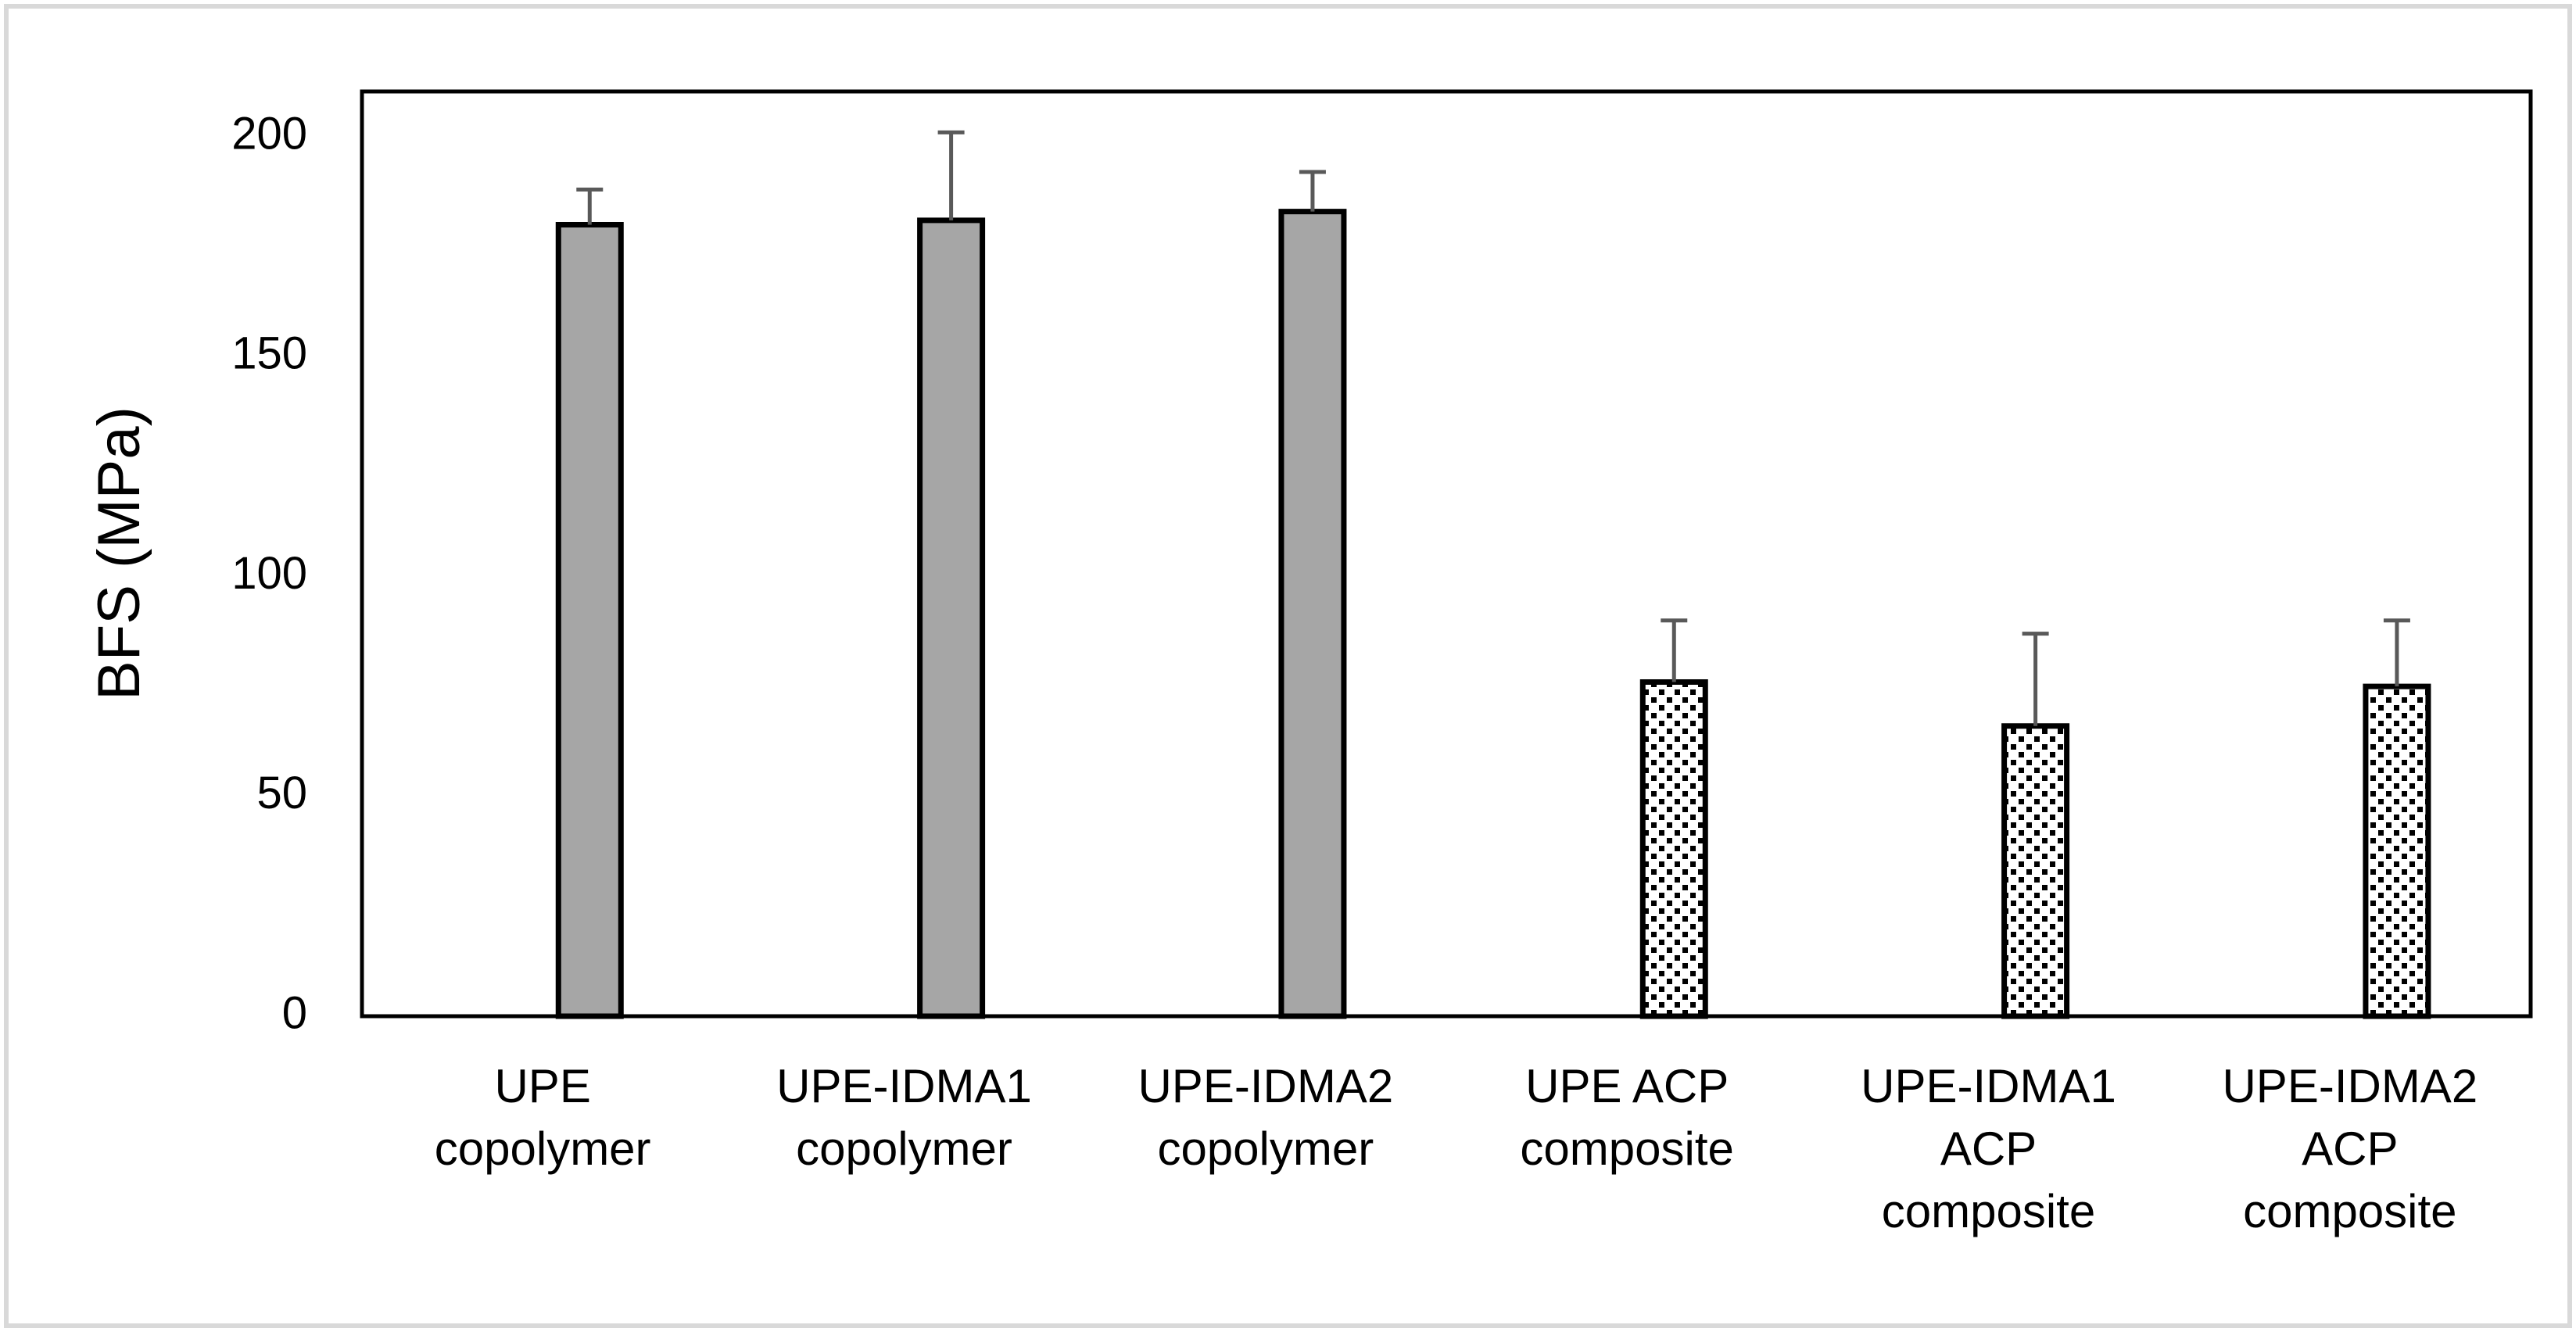 Image resolution: width=2576 pixels, height=1332 pixels. What do you see at coordinates (1627, 1086) in the screenshot?
I see `x-category-label-line: UPE ACP` at bounding box center [1627, 1086].